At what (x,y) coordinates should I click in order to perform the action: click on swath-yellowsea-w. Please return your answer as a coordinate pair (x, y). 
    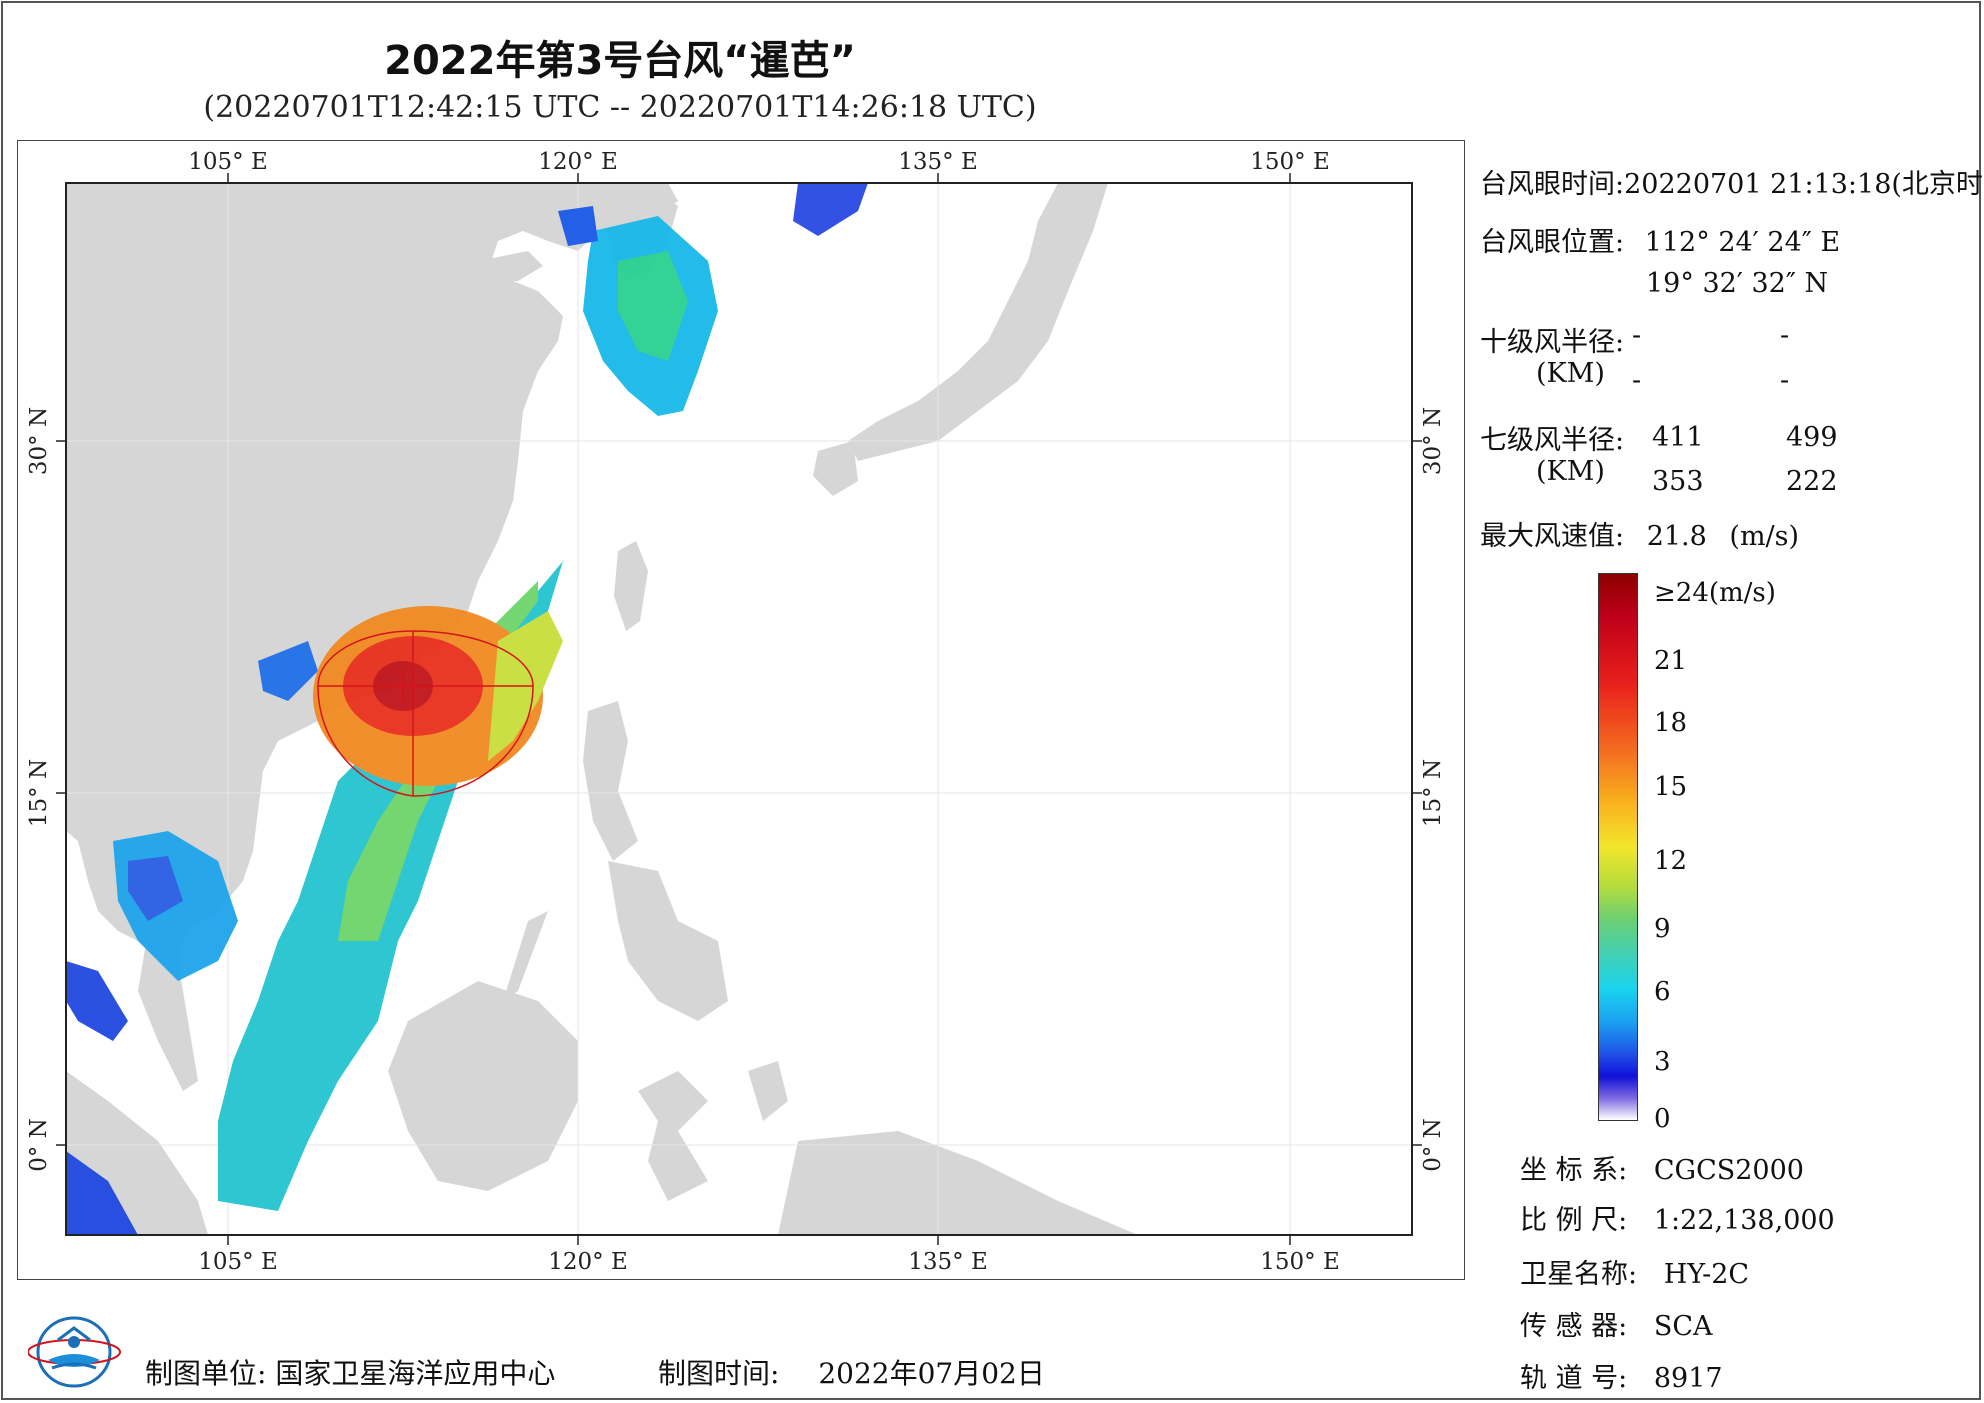
    Looking at the image, I should click on (578, 226).